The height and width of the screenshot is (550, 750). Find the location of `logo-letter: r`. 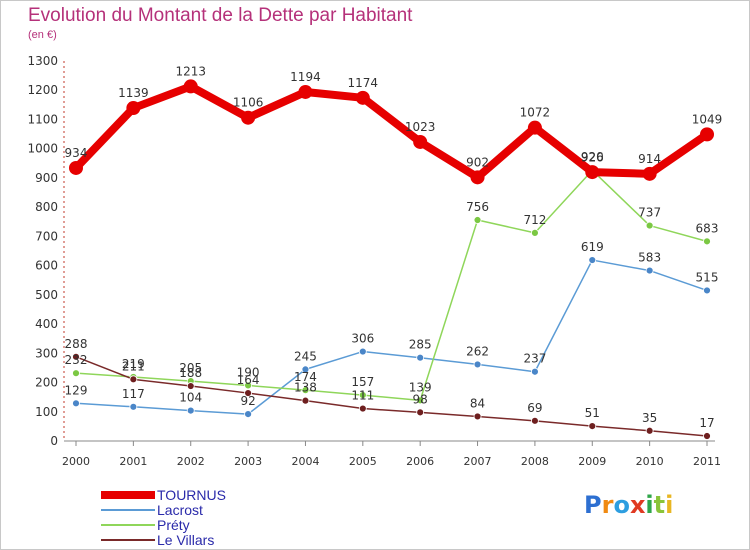

logo-letter: r is located at coordinates (607, 505).